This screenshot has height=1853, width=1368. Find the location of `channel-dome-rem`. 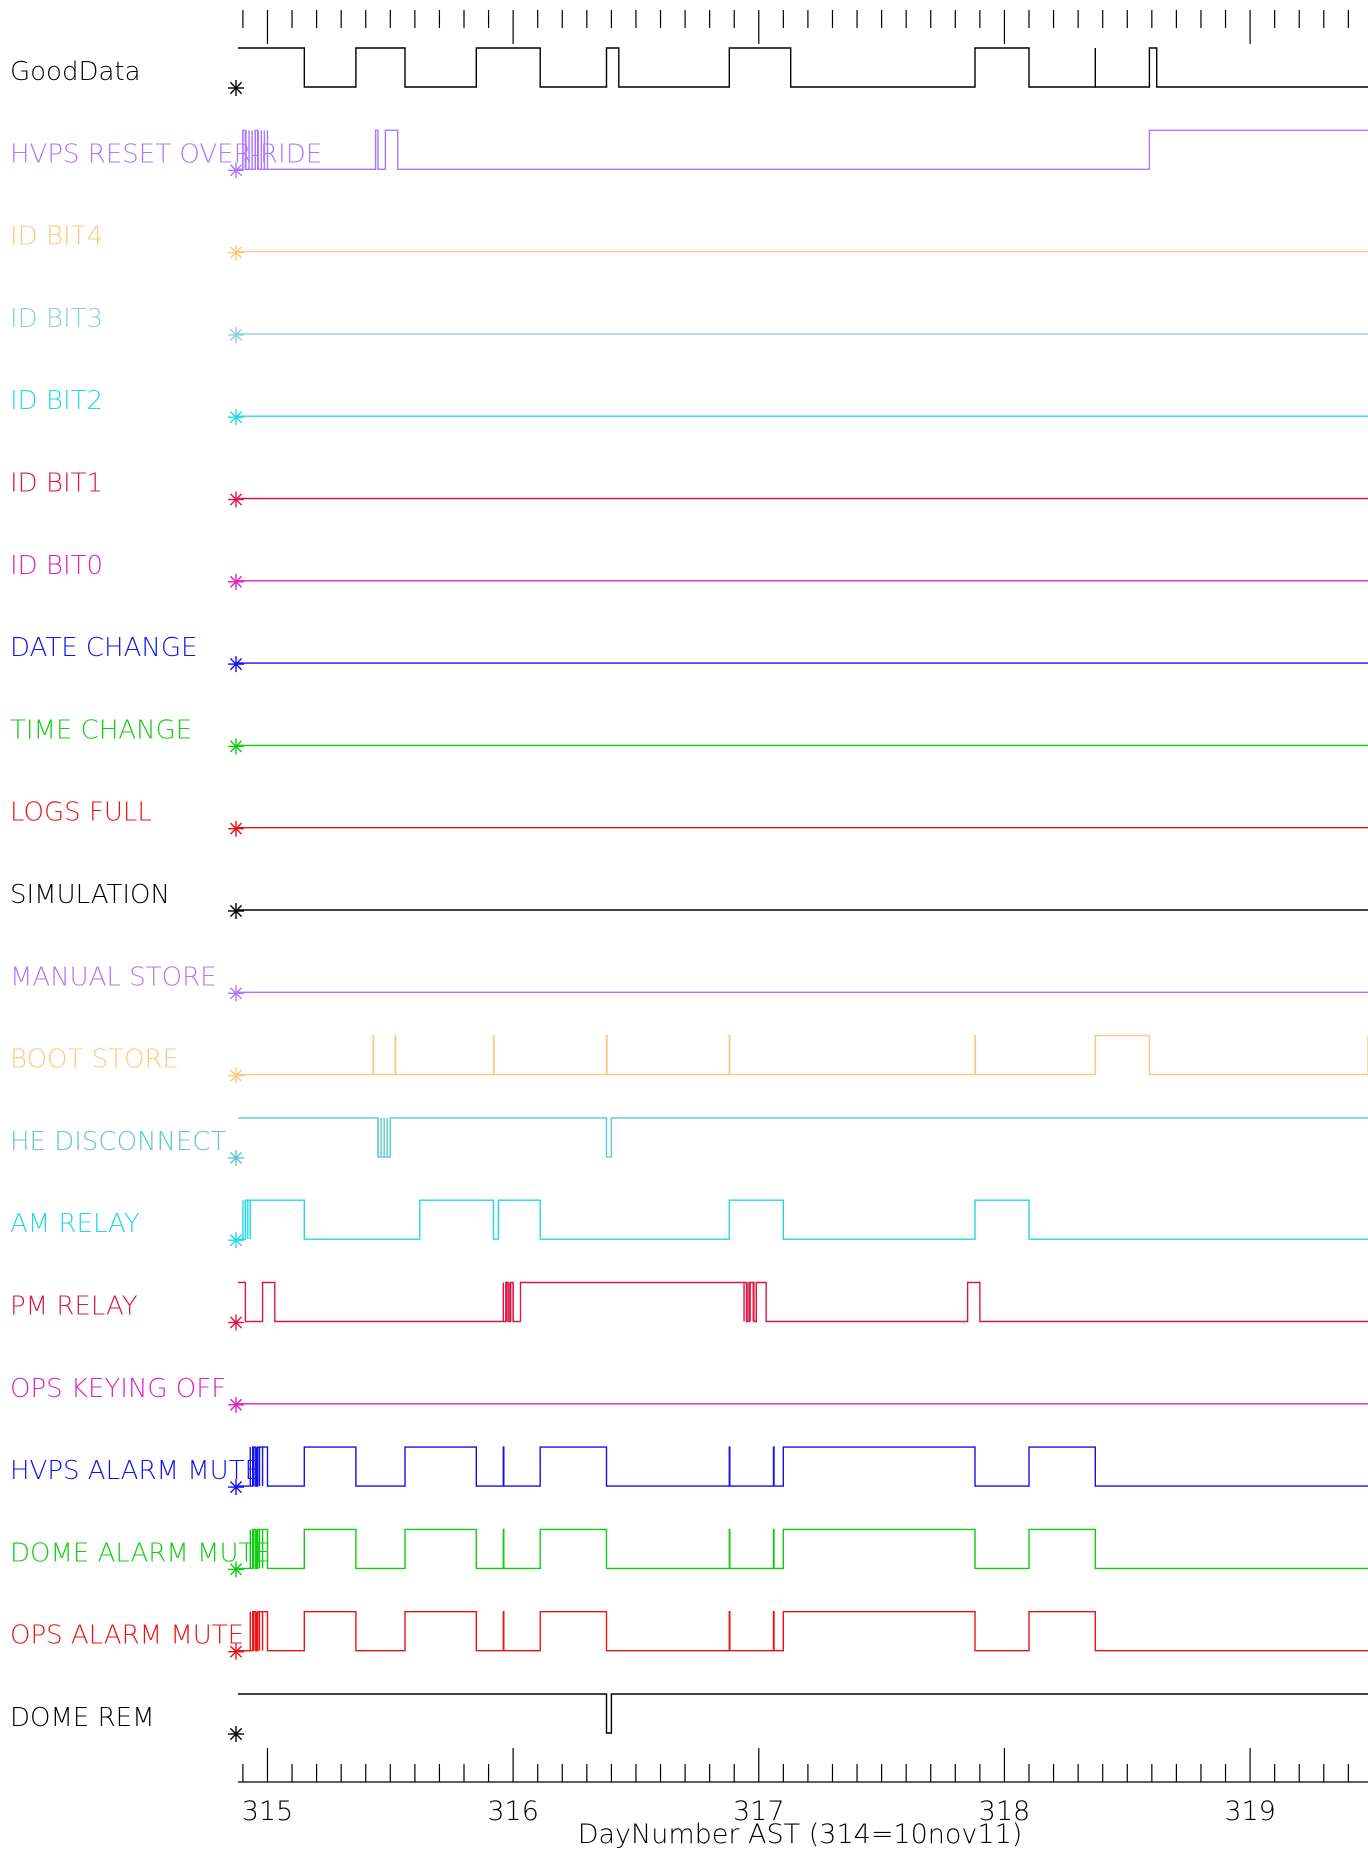

channel-dome-rem is located at coordinates (798, 1717).